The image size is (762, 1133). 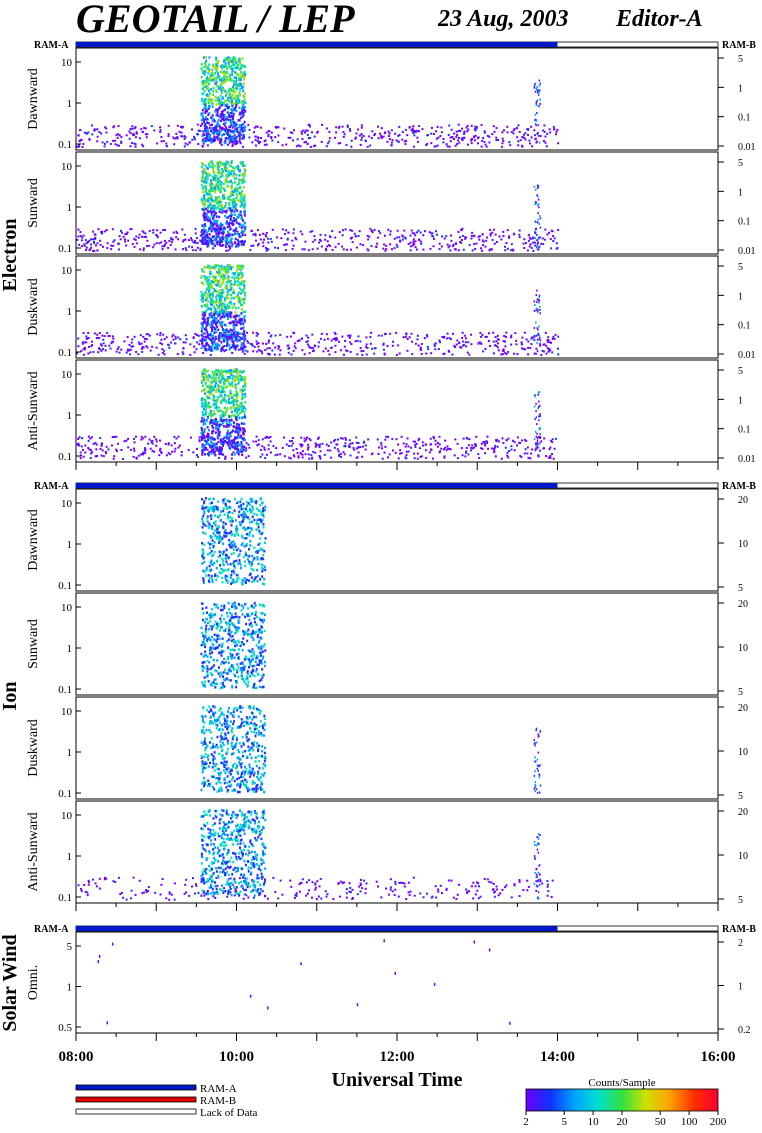 What do you see at coordinates (65, 145) in the screenshot?
I see `left-tick-label: 0.1` at bounding box center [65, 145].